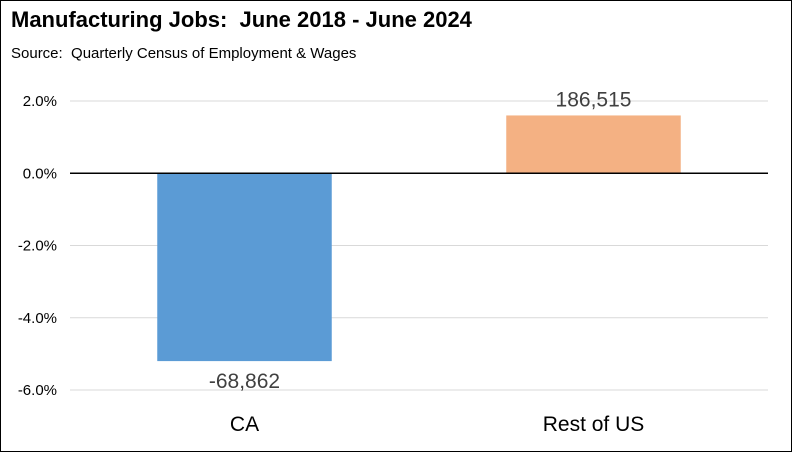 The width and height of the screenshot is (792, 452). Describe the element at coordinates (244, 267) in the screenshot. I see `bar-ca` at that location.